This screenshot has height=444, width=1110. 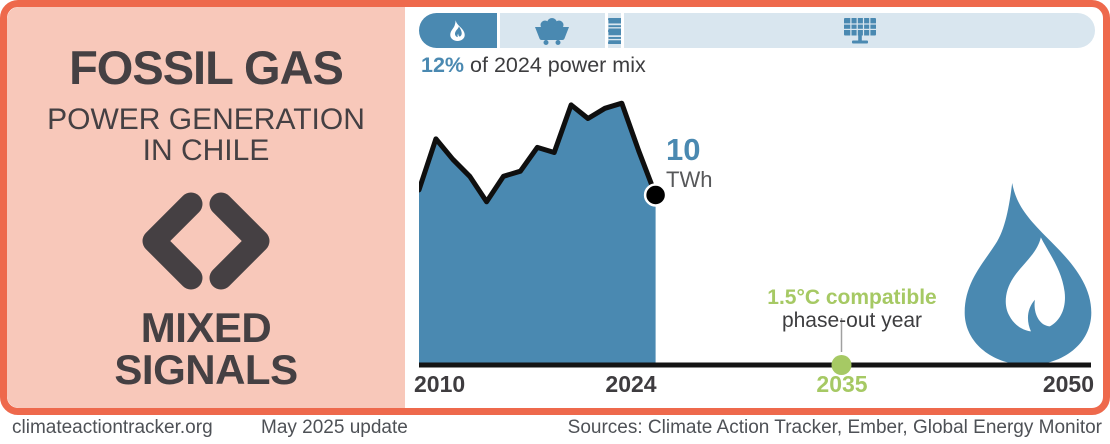 I want to click on rating-line-2: SIGNALS, so click(x=206, y=369).